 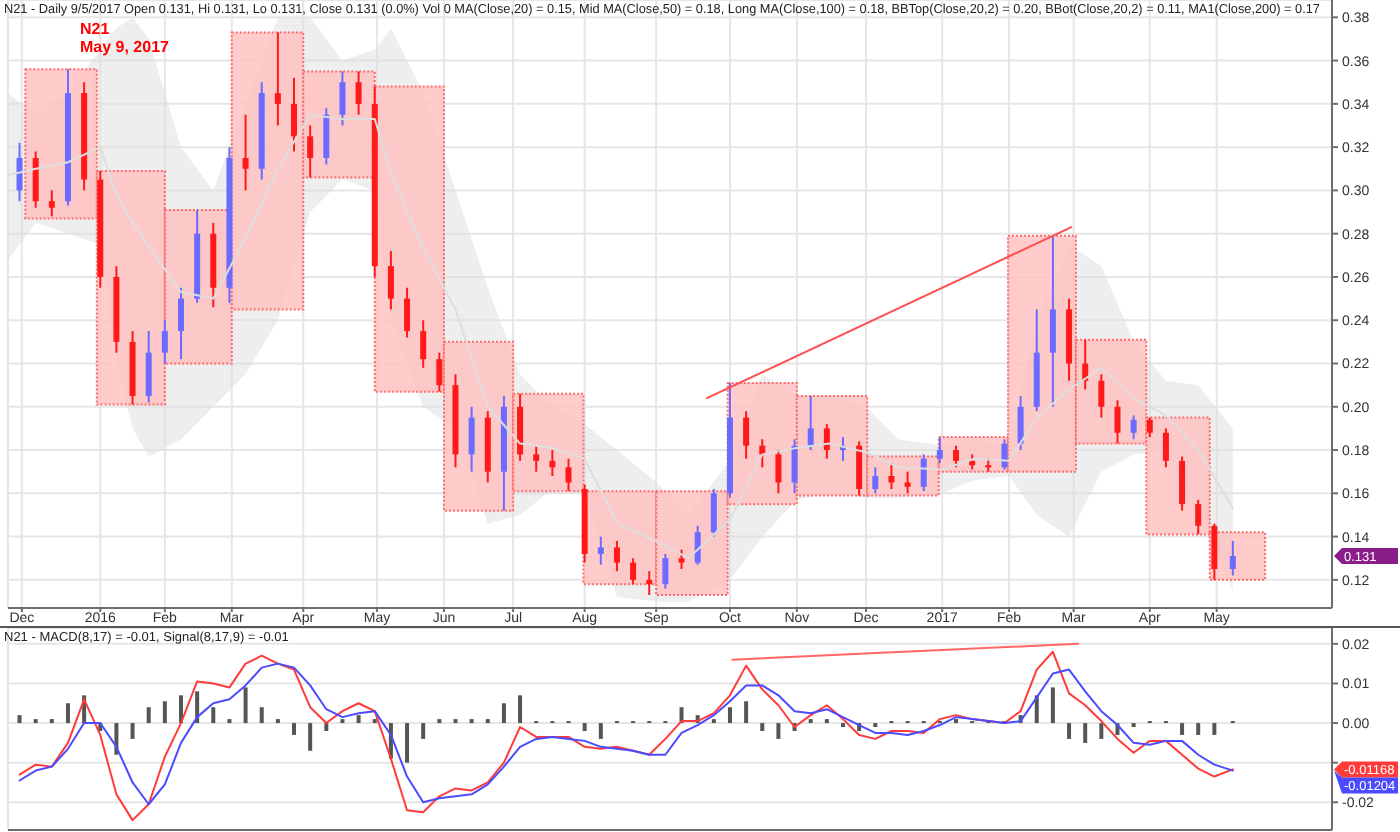 I want to click on annotation: May 9, 2017, so click(x=125, y=47).